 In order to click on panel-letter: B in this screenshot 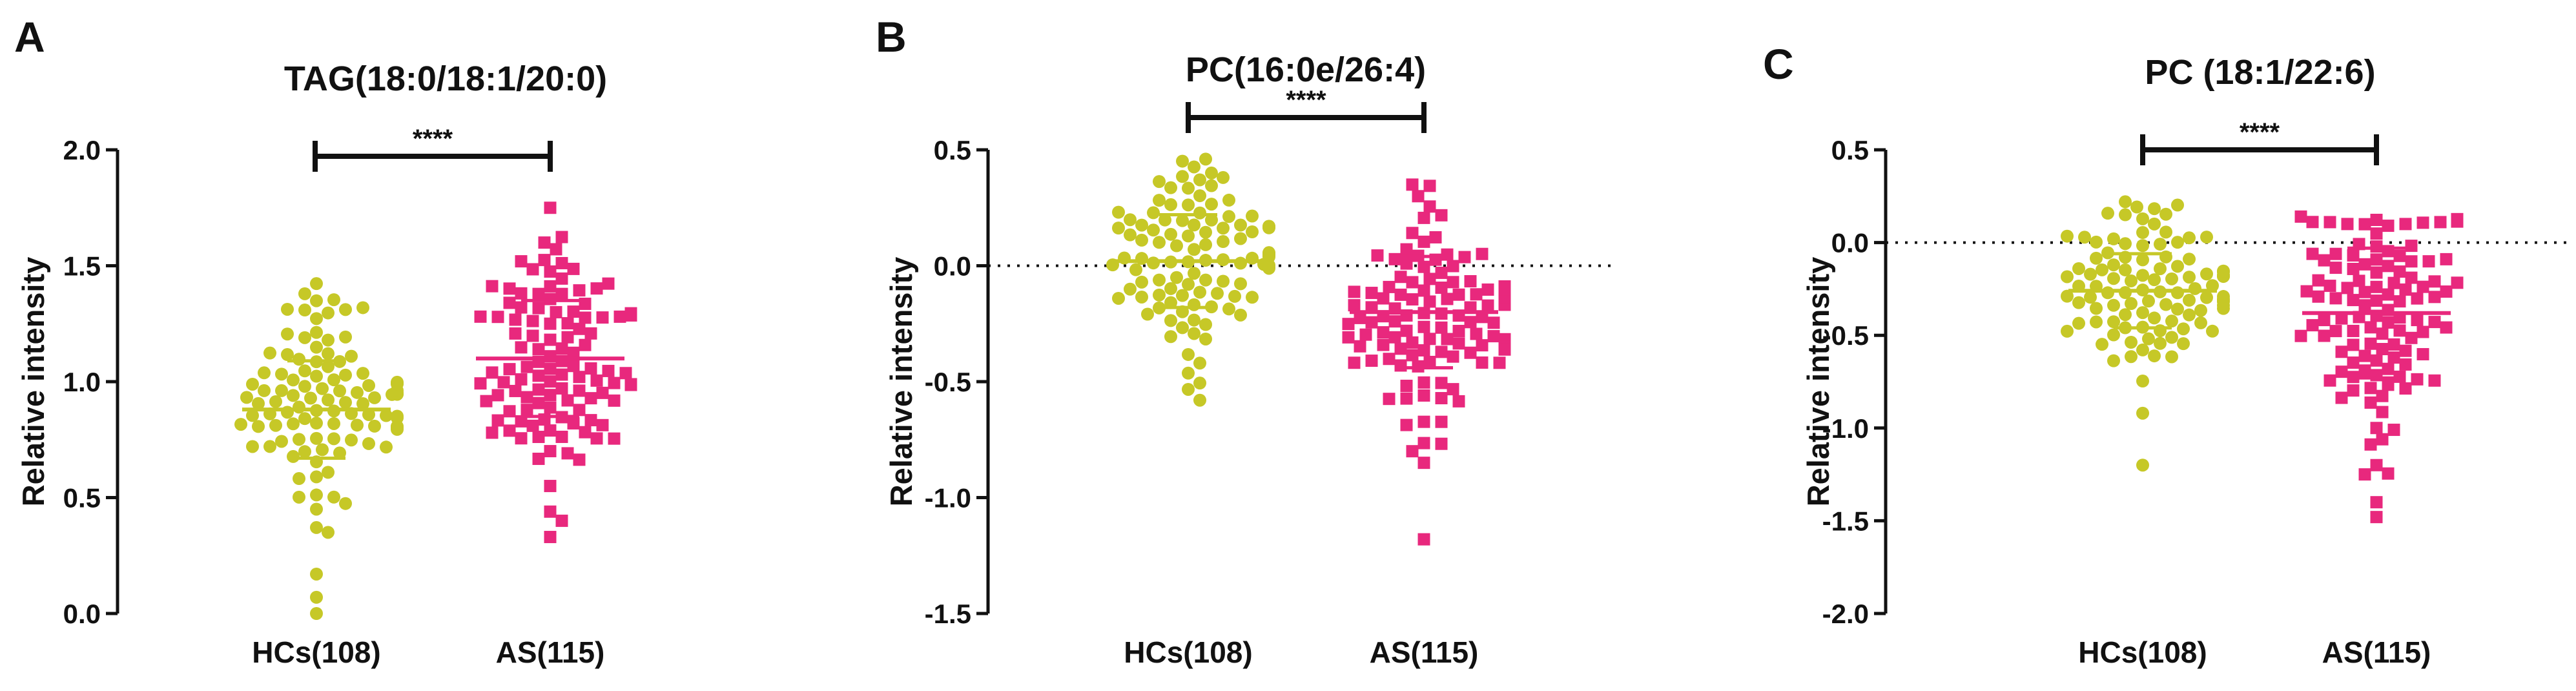, I will do `click(891, 37)`.